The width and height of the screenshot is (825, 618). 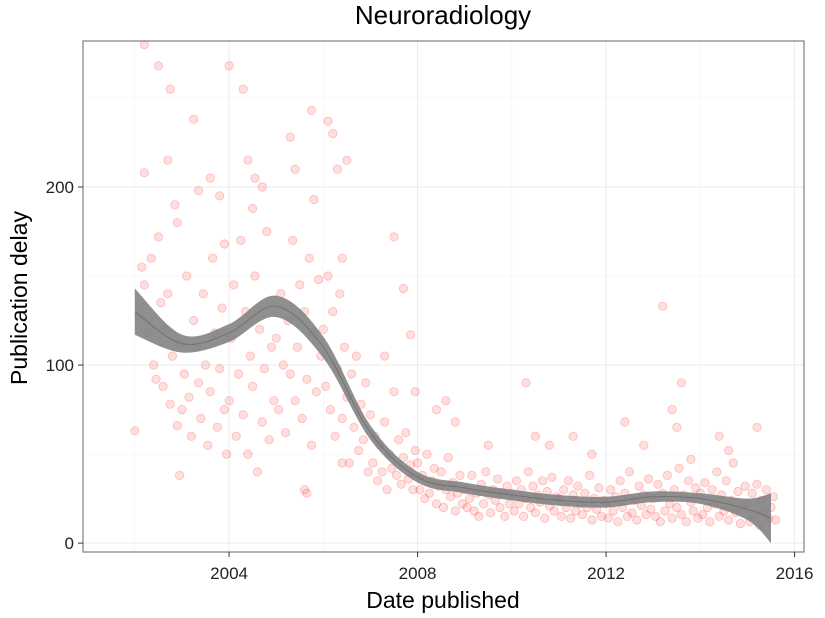 I want to click on x-tick-label: 2008, so click(x=418, y=573).